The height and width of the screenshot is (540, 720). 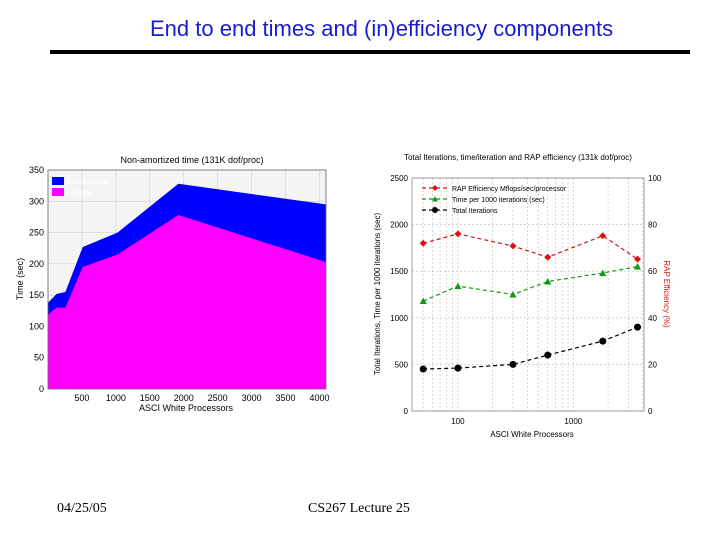 I want to click on right-y-tick-label: 2000, so click(x=399, y=225).